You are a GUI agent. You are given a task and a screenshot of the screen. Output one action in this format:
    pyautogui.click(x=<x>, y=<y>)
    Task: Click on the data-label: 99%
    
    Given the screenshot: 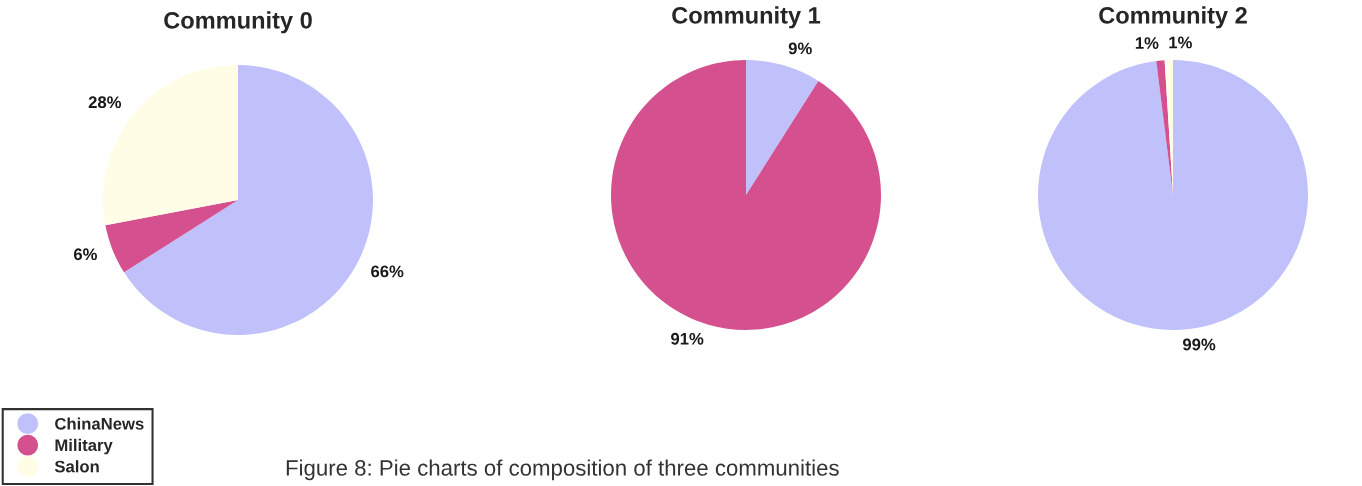 What is the action you would take?
    pyautogui.click(x=1199, y=344)
    